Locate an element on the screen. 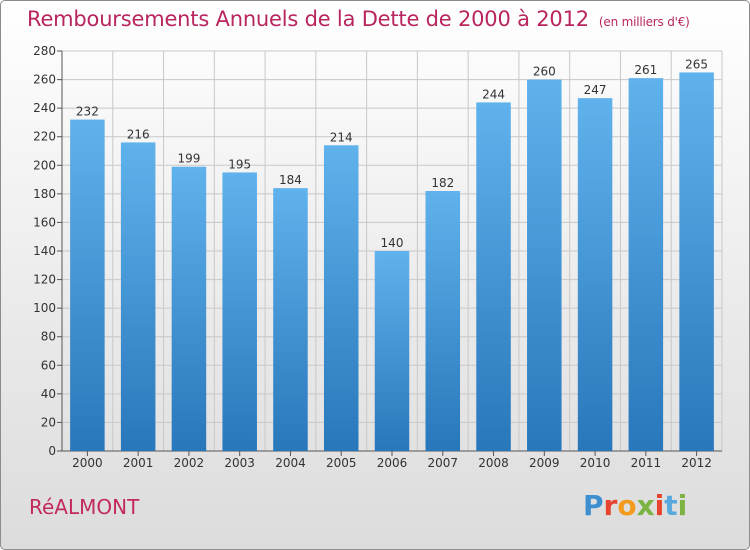  city-name: RéALMONT is located at coordinates (84, 507).